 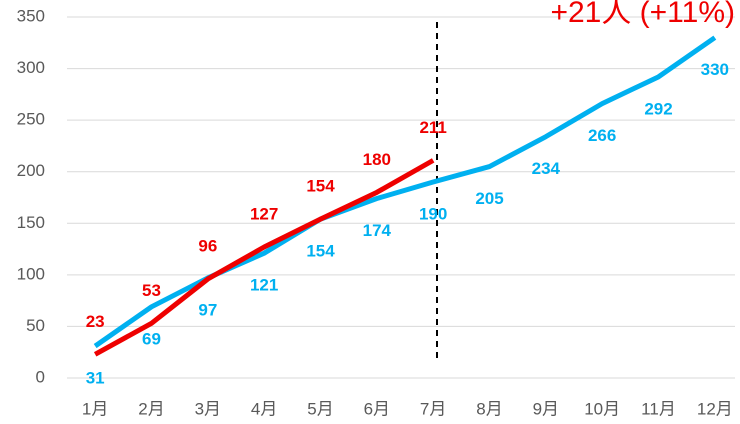 I want to click on data-label: 180, so click(x=377, y=159).